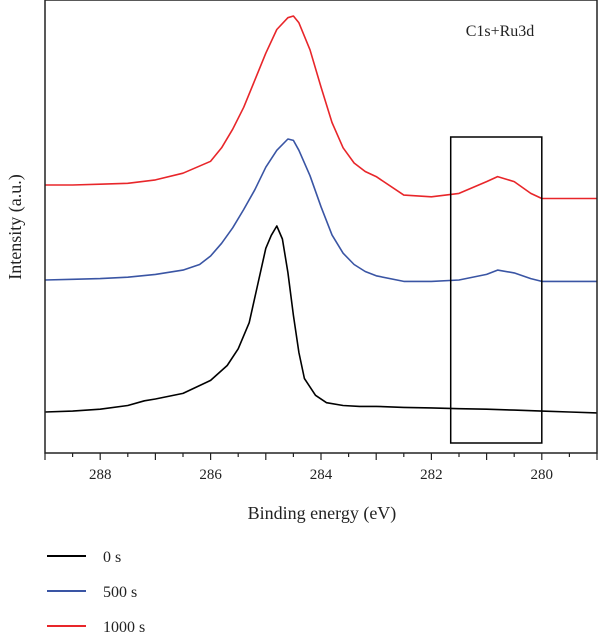 This screenshot has width=600, height=640. What do you see at coordinates (112, 557) in the screenshot?
I see `legend-label: 0 s` at bounding box center [112, 557].